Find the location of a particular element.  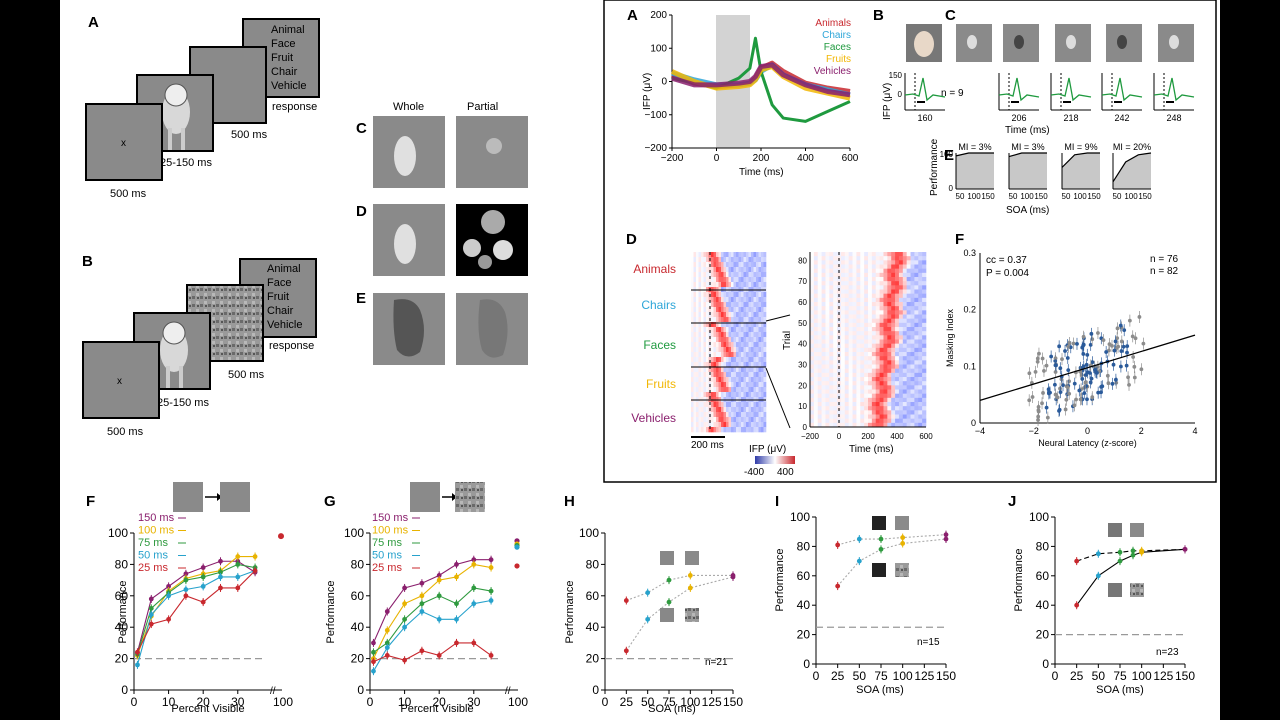

f-ylabel: Performance is located at coordinates (123, 612).